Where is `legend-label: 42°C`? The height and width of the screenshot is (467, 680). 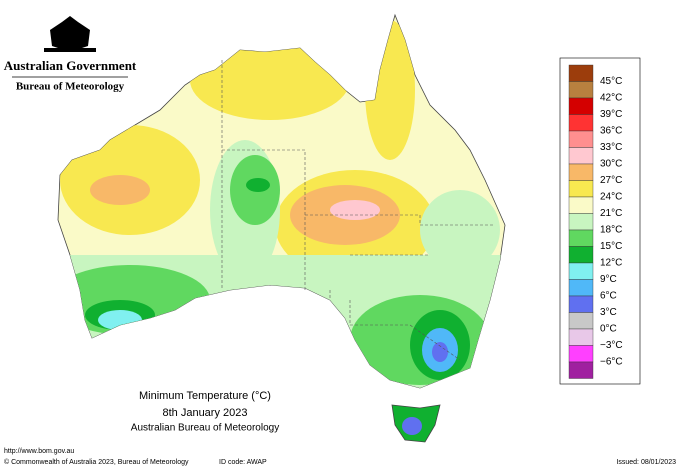 legend-label: 42°C is located at coordinates (611, 98).